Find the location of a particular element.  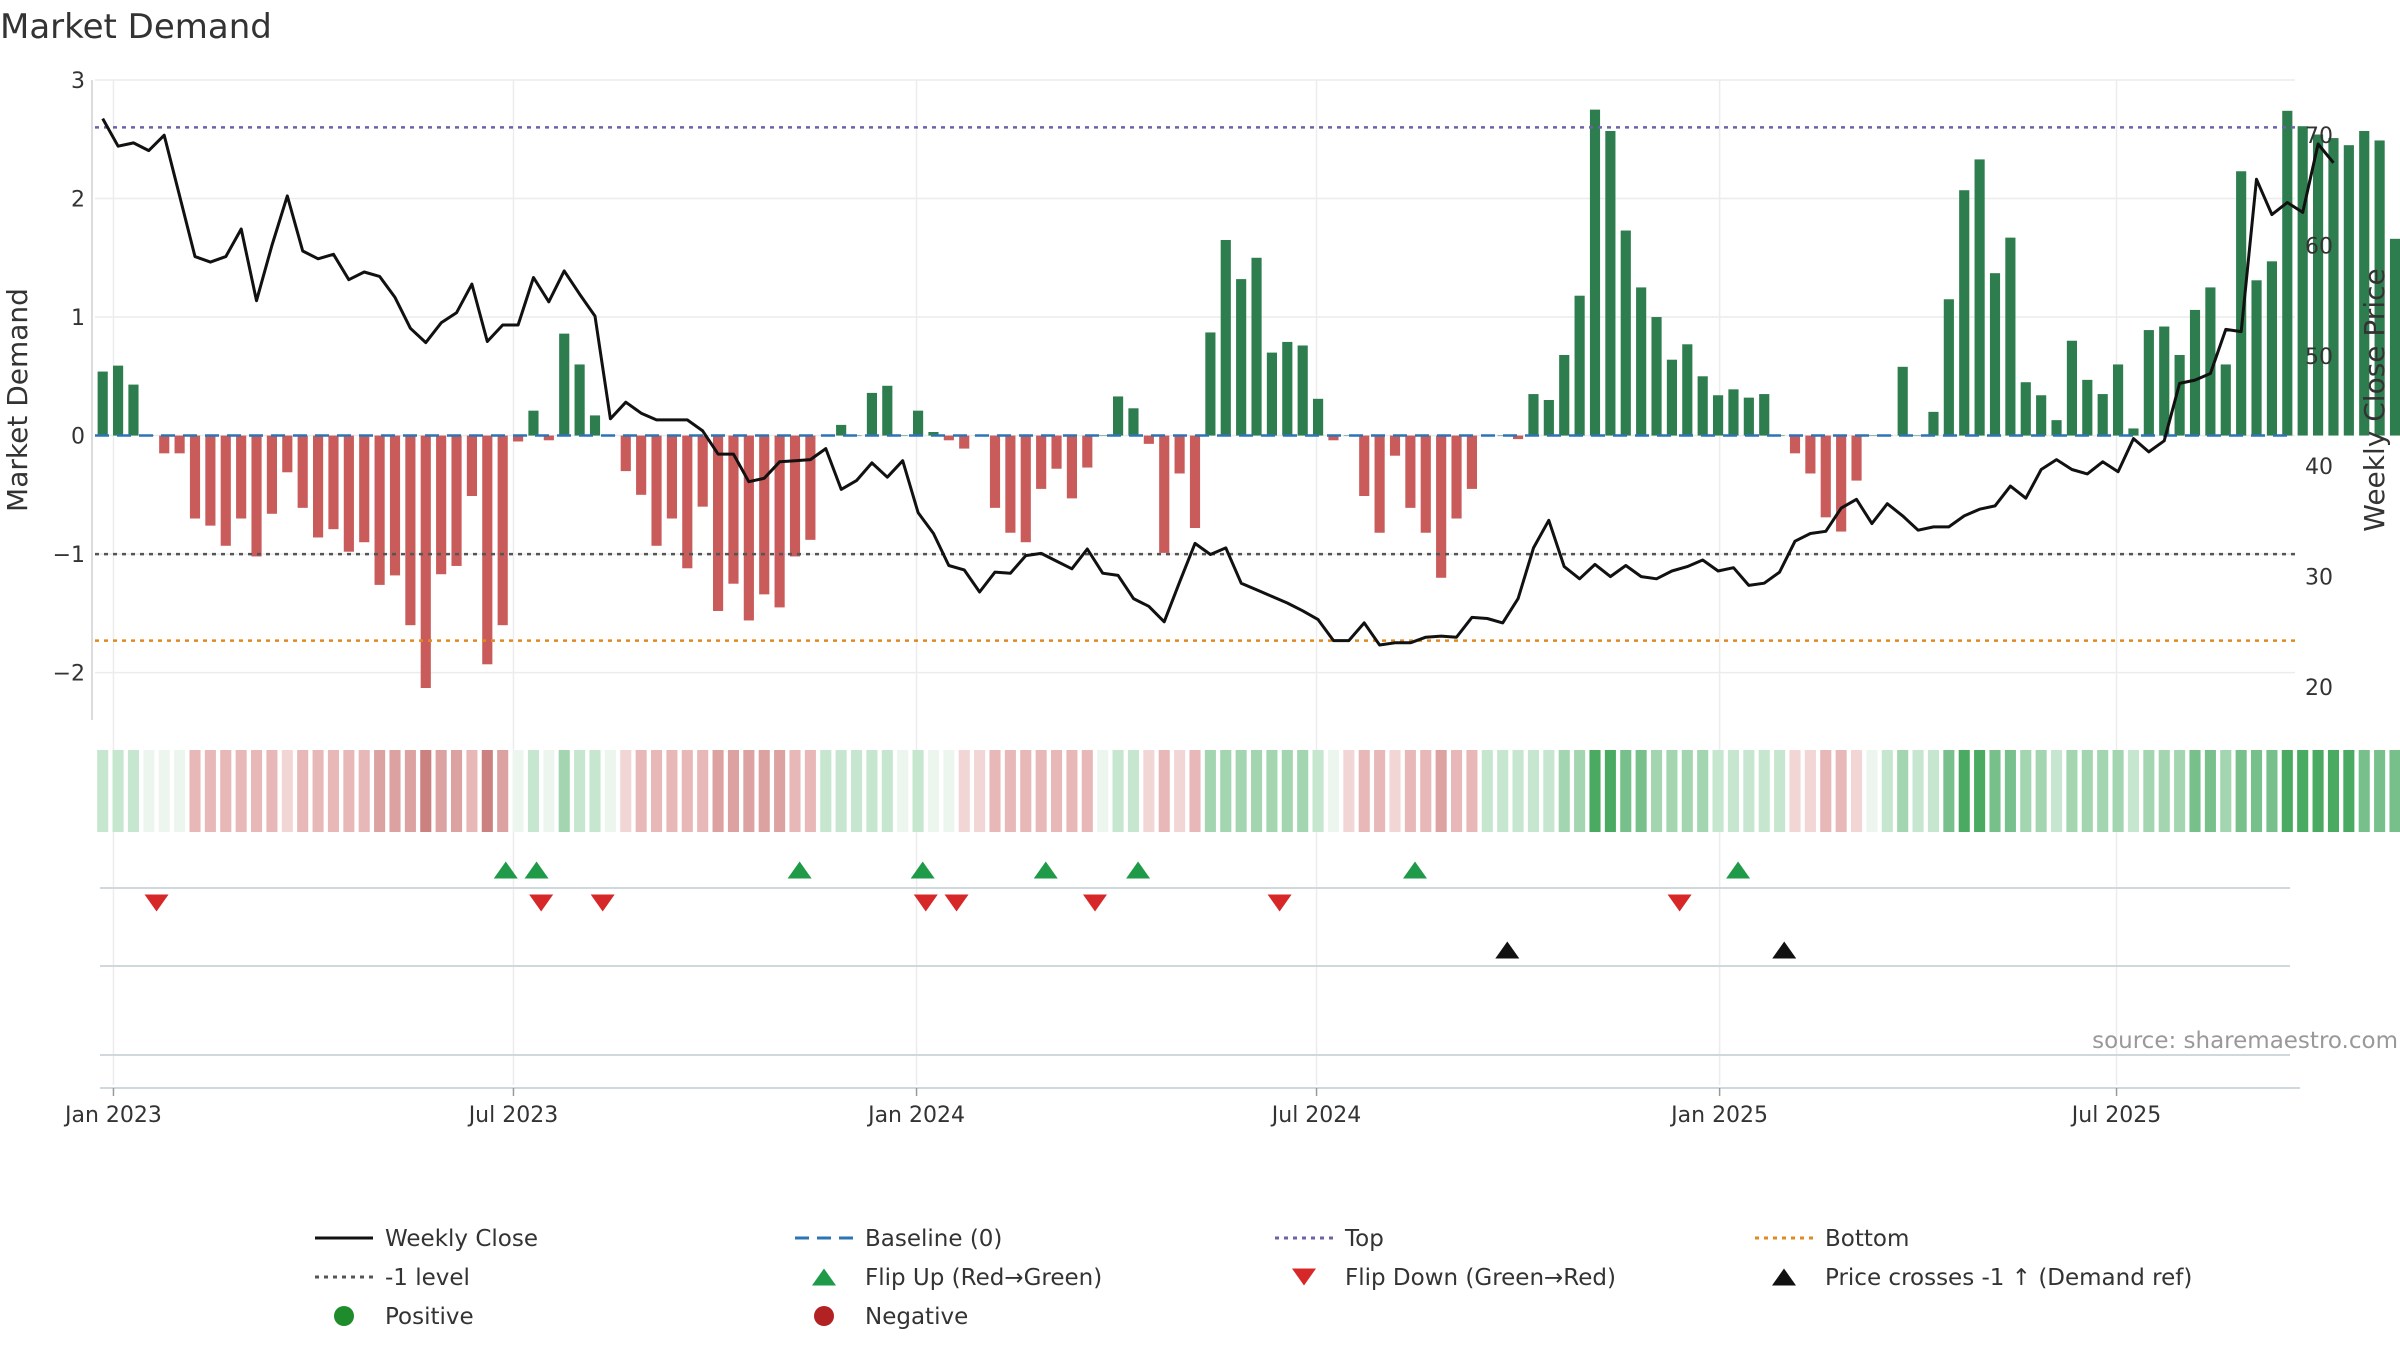

legend-item: Negative is located at coordinates (891, 1317).